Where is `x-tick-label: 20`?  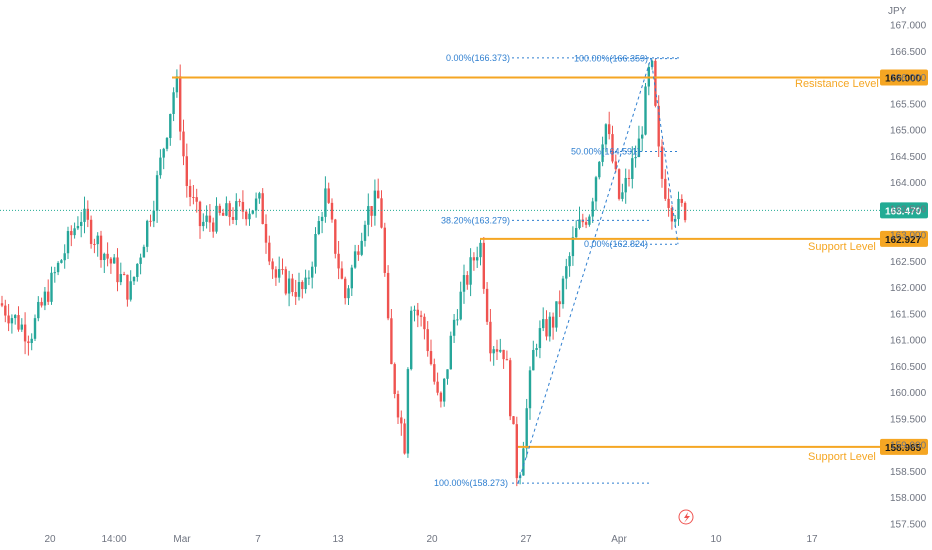 x-tick-label: 20 is located at coordinates (432, 539).